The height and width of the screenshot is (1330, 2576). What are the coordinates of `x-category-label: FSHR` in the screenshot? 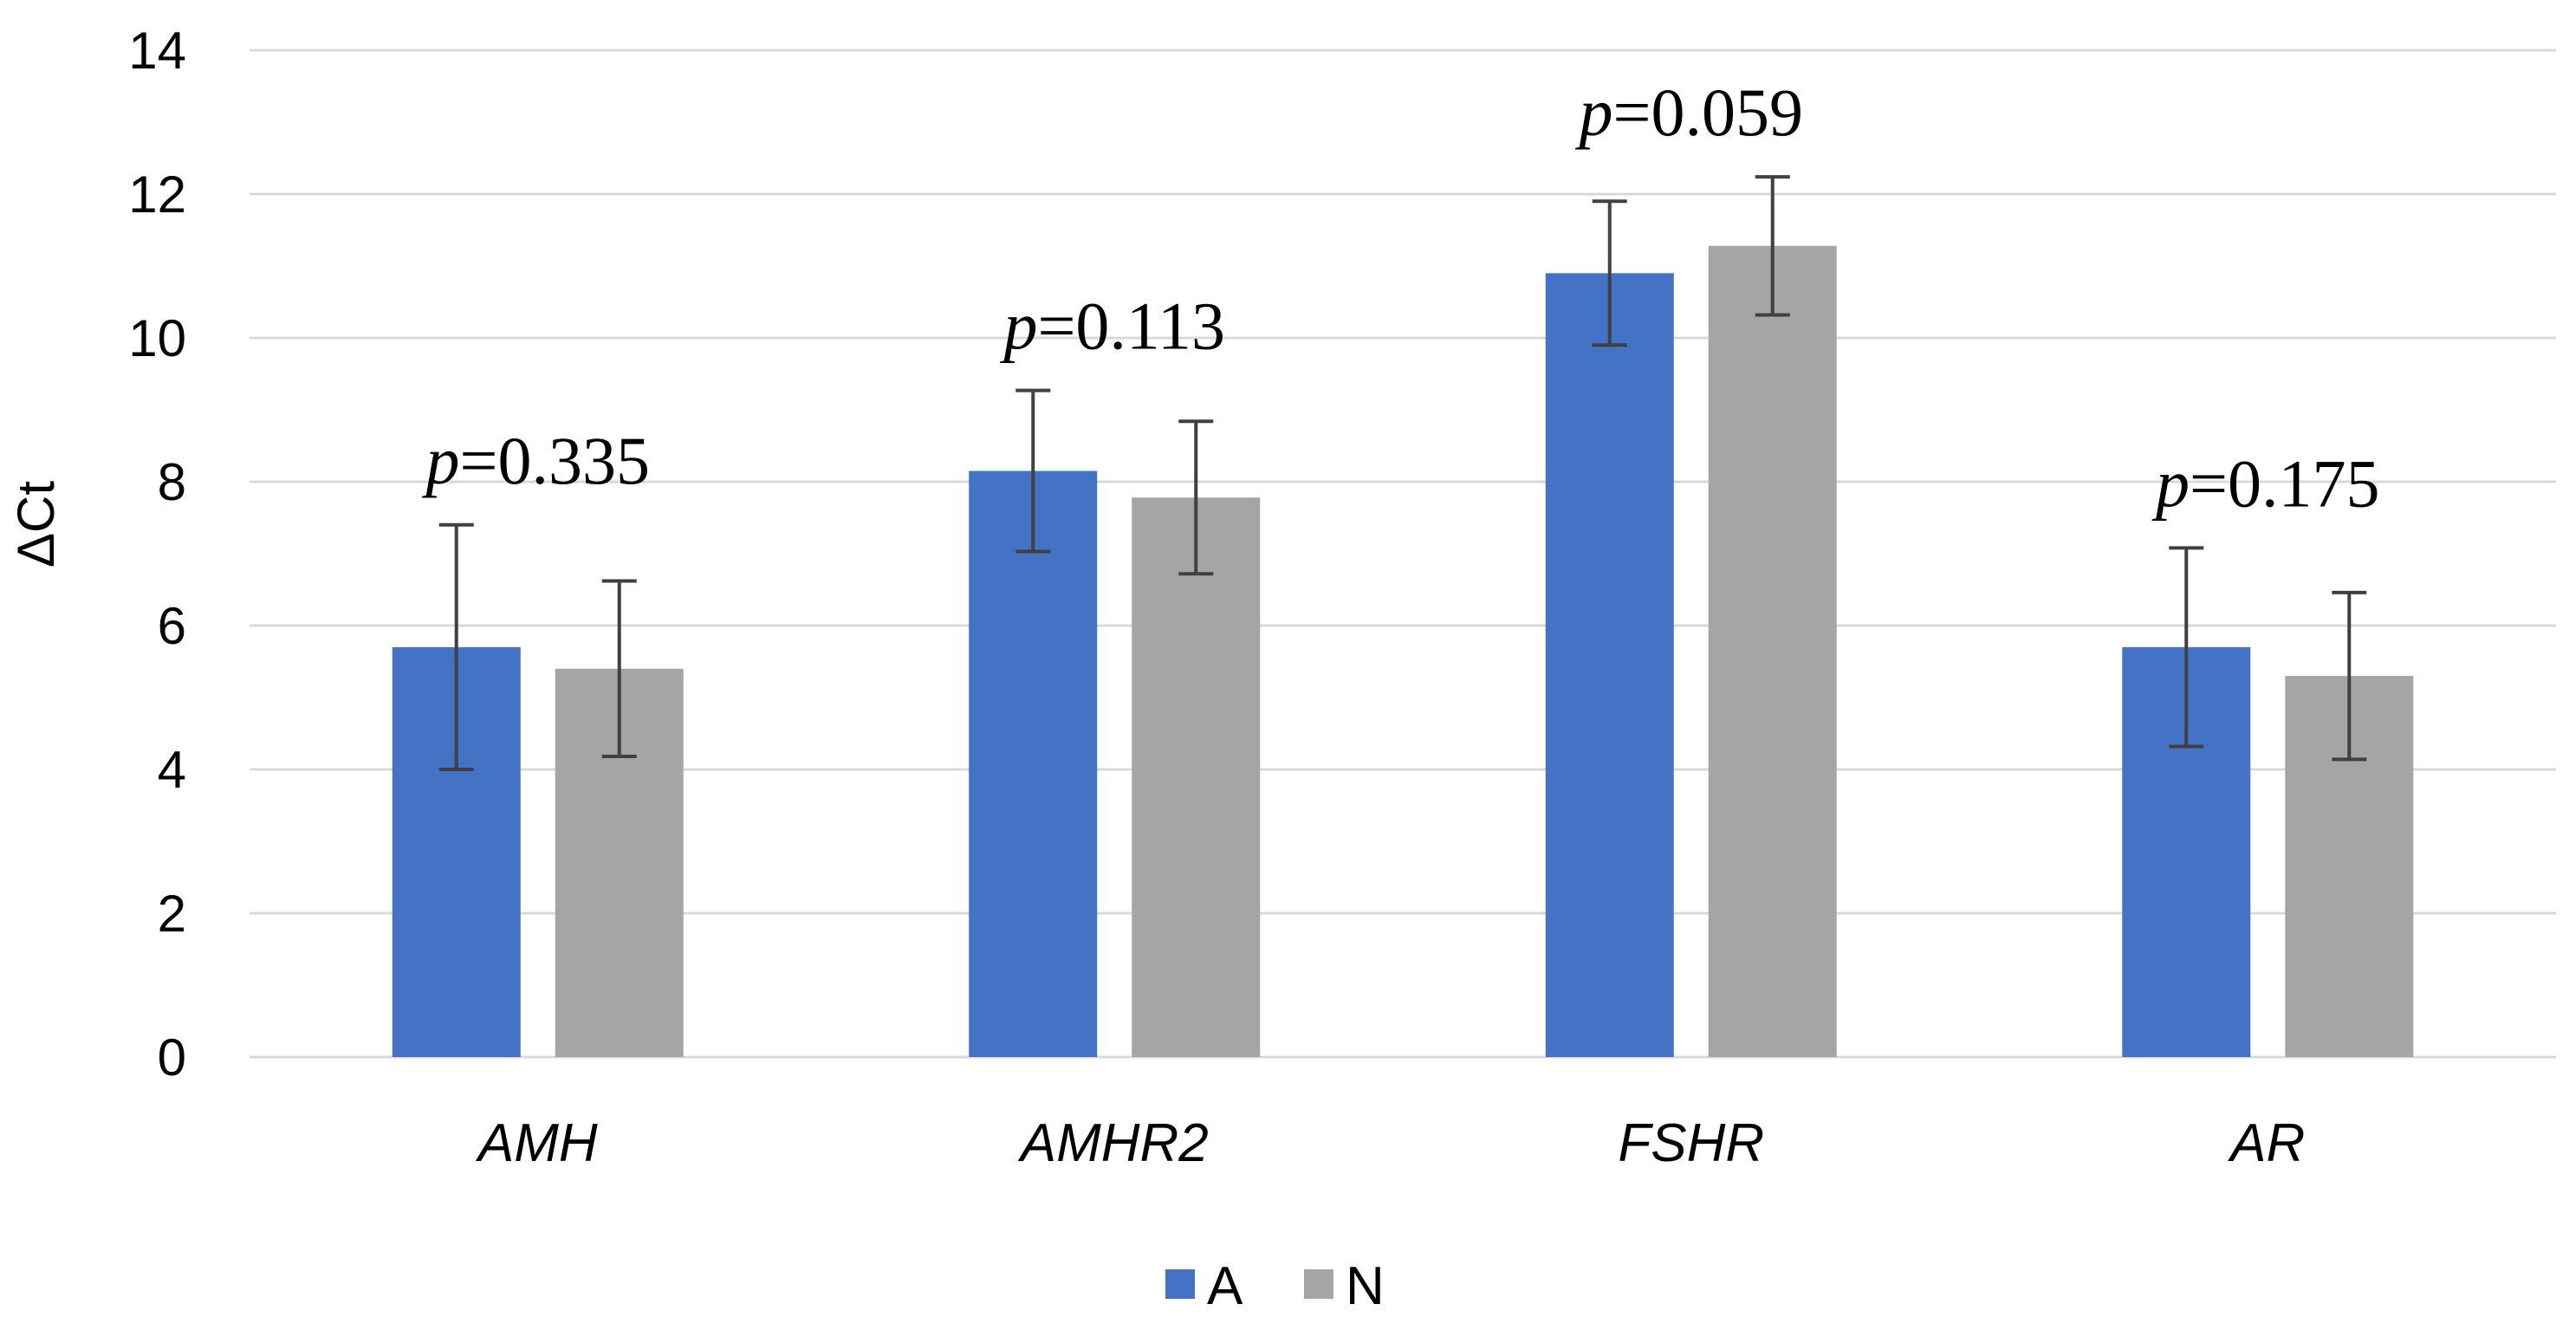 It's located at (1691, 1143).